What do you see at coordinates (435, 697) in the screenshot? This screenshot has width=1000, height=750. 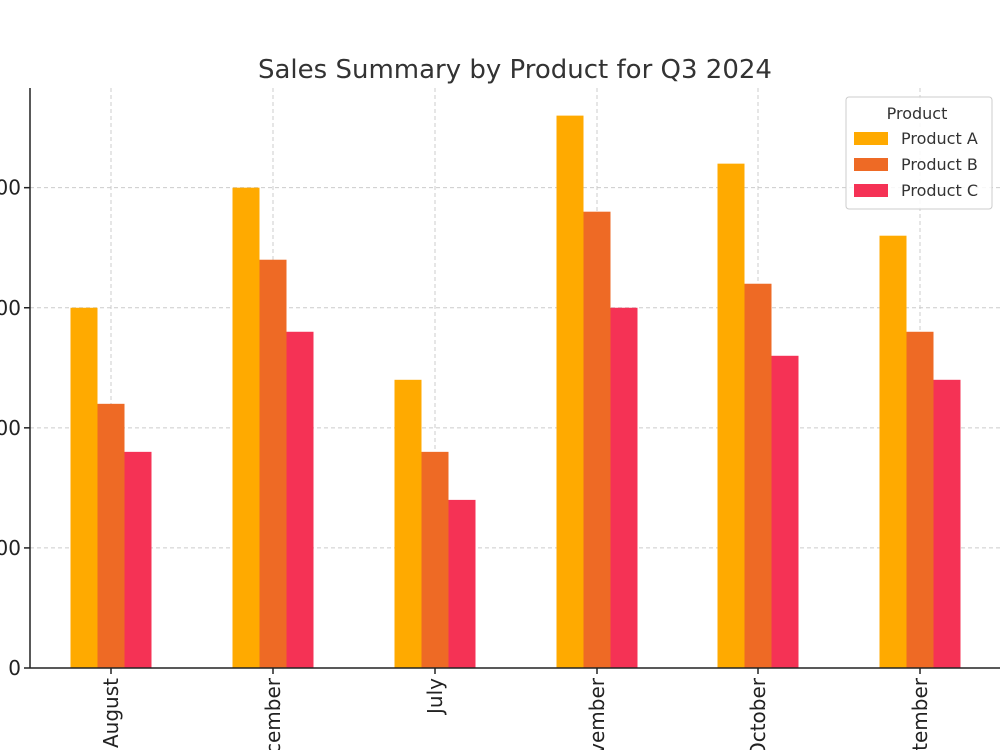 I see `x-tick-label: July` at bounding box center [435, 697].